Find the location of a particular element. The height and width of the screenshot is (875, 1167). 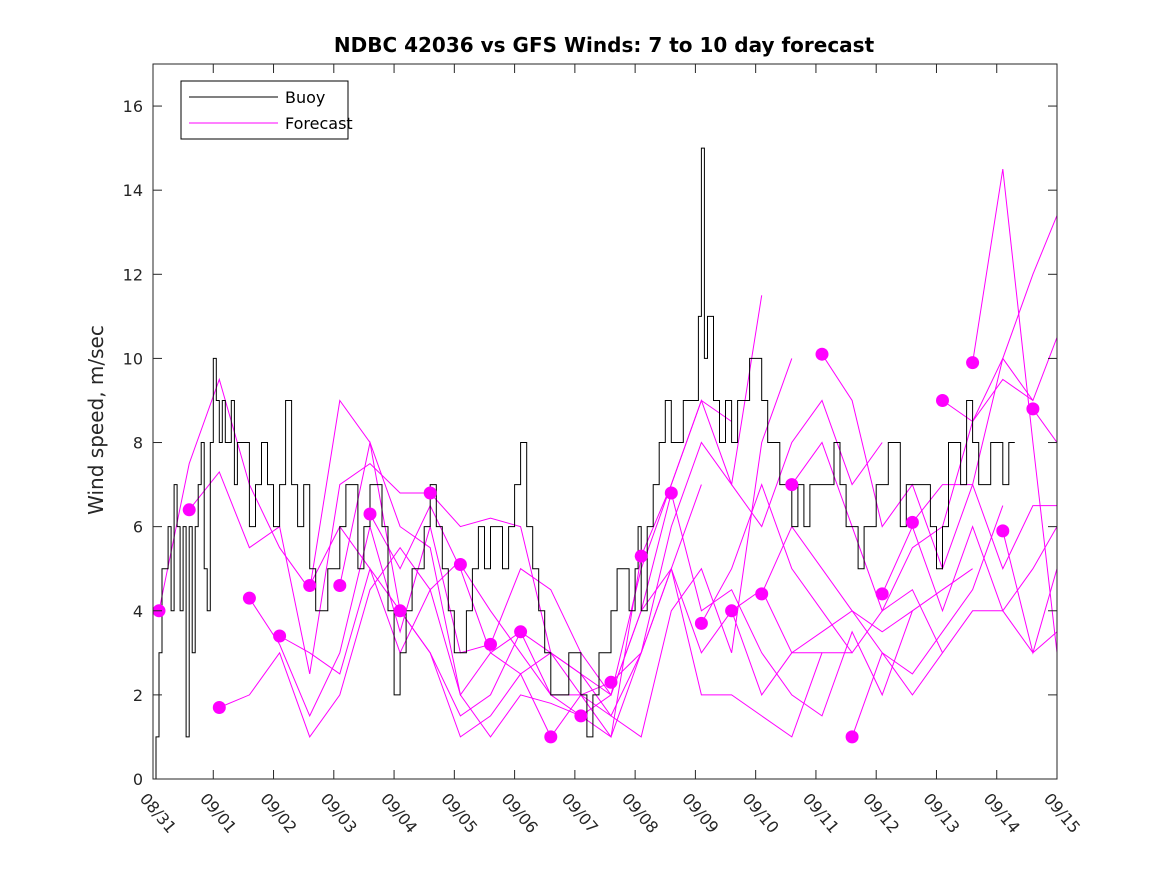

legend-buoy-label: Buoy is located at coordinates (305, 97).